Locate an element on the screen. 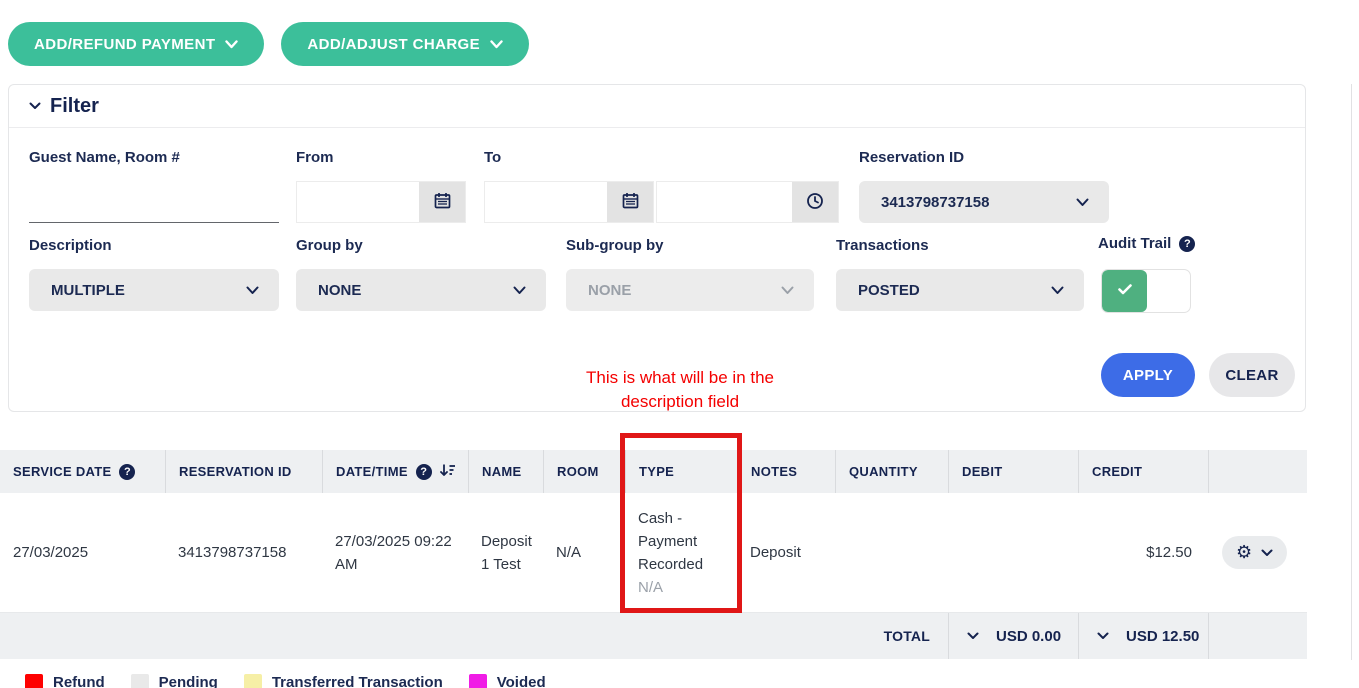 The height and width of the screenshot is (688, 1359). row-actions-button: ⚙ is located at coordinates (1255, 552).